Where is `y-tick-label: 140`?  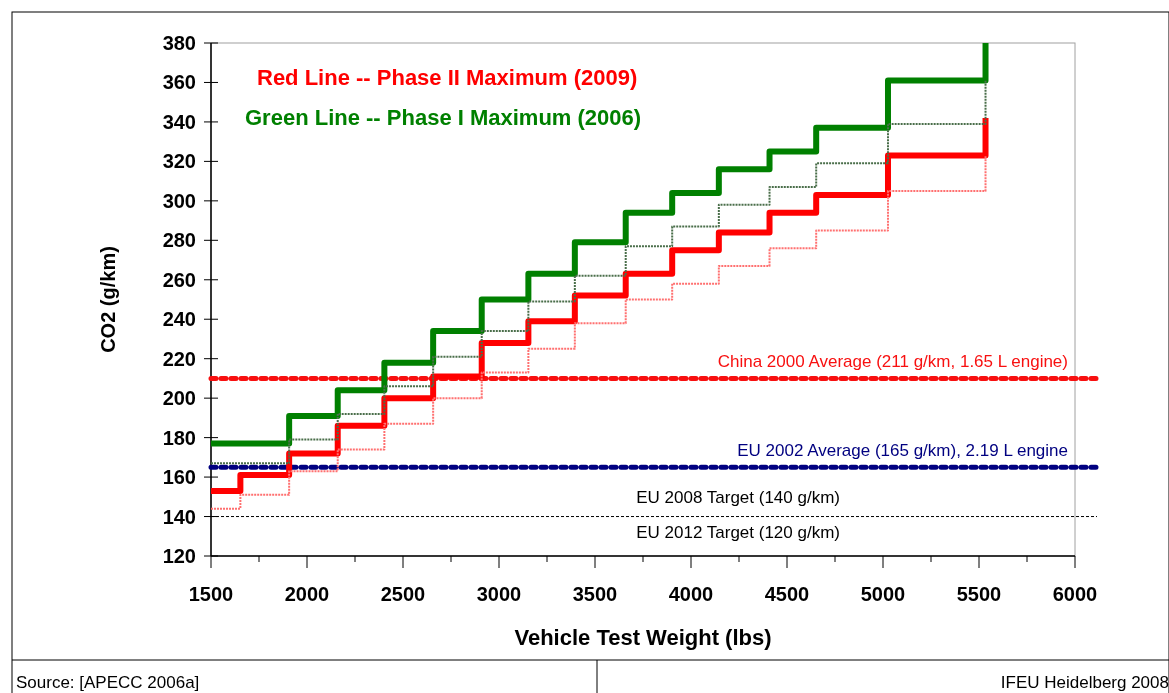
y-tick-label: 140 is located at coordinates (179, 516).